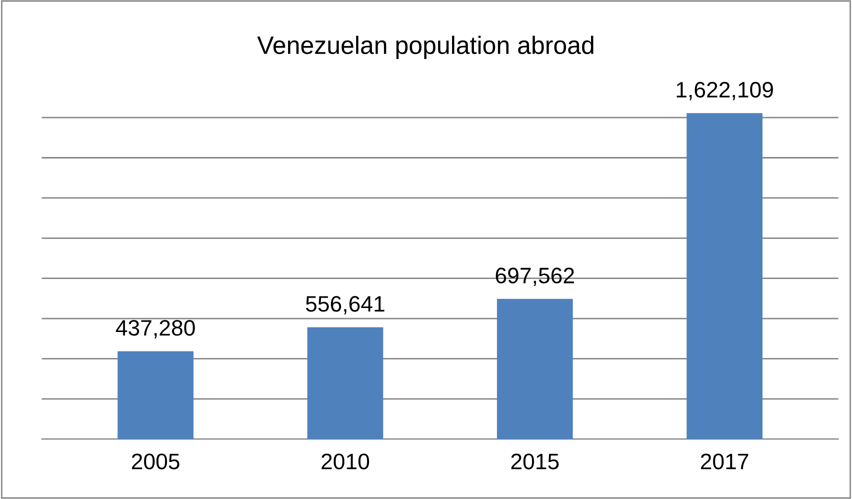 The image size is (852, 499). What do you see at coordinates (156, 462) in the screenshot?
I see `x-tick-label: 2005` at bounding box center [156, 462].